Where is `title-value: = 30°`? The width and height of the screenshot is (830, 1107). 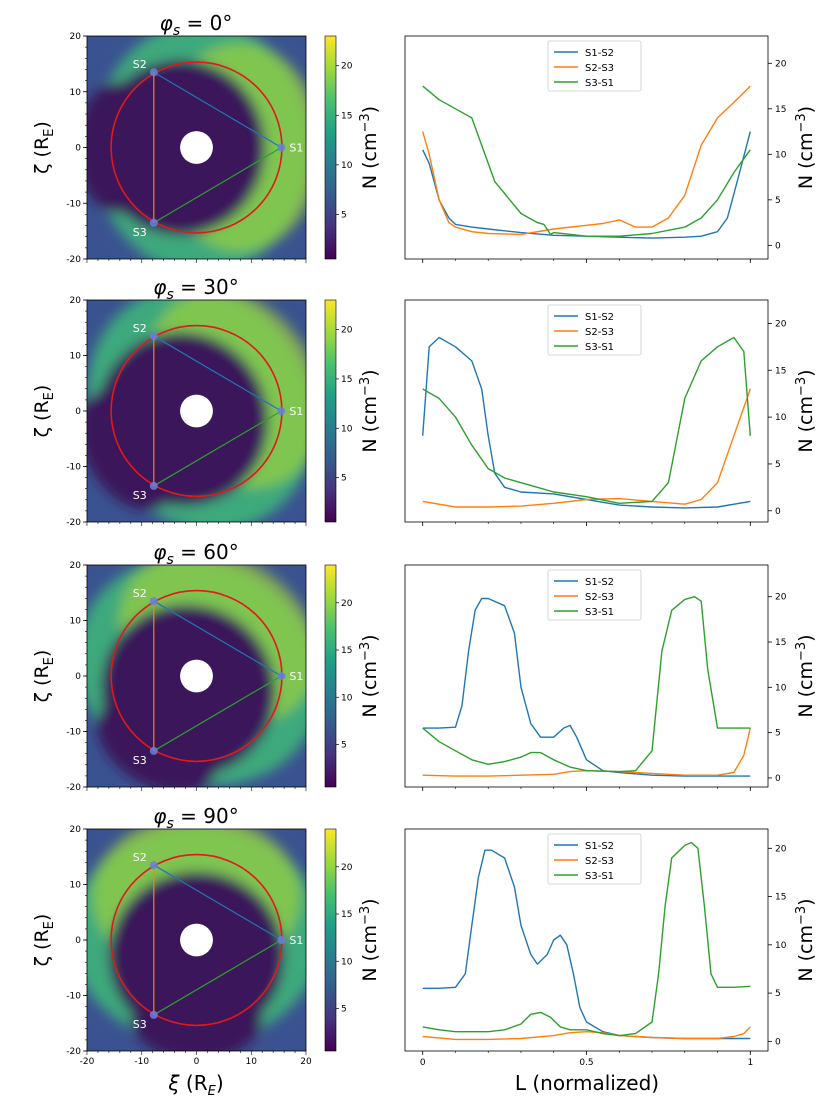 title-value: = 30° is located at coordinates (206, 287).